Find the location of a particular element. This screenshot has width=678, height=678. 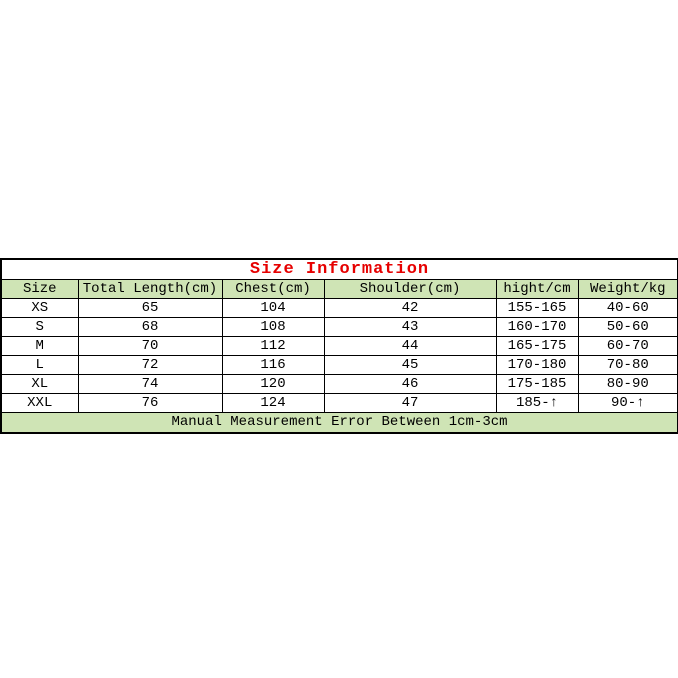

cell-hight: 155-165 is located at coordinates (537, 308).